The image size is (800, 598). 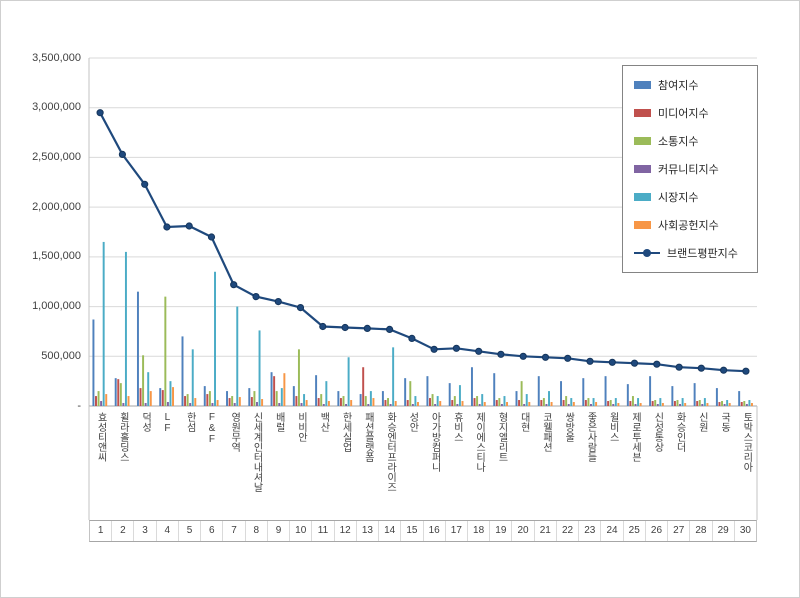 What do you see at coordinates (693, 113) in the screenshot?
I see `legend-item: 미디어지수` at bounding box center [693, 113].